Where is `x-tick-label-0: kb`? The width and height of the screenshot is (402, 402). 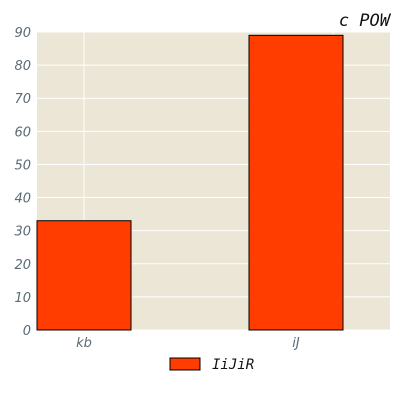
x-tick-label-0: kb is located at coordinates (84, 343).